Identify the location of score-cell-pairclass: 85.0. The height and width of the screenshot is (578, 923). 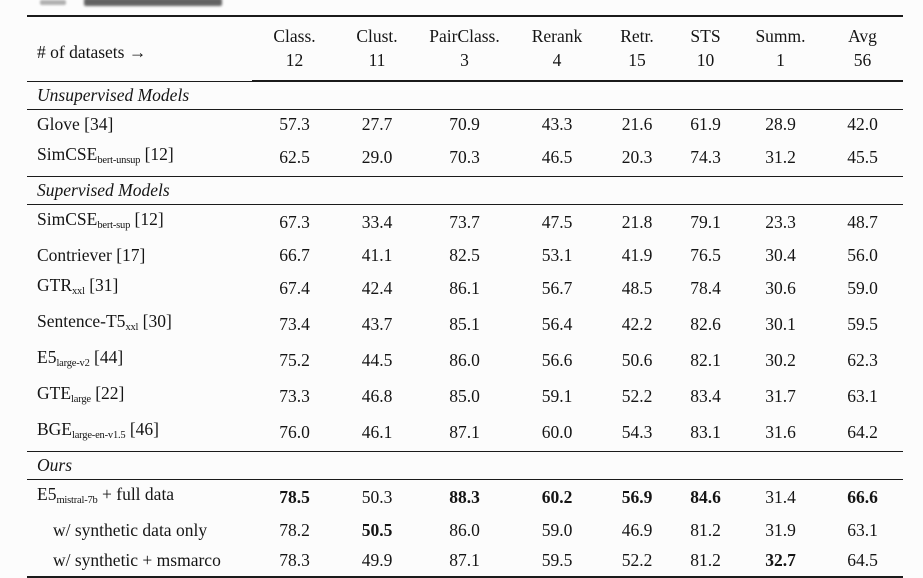
(464, 396).